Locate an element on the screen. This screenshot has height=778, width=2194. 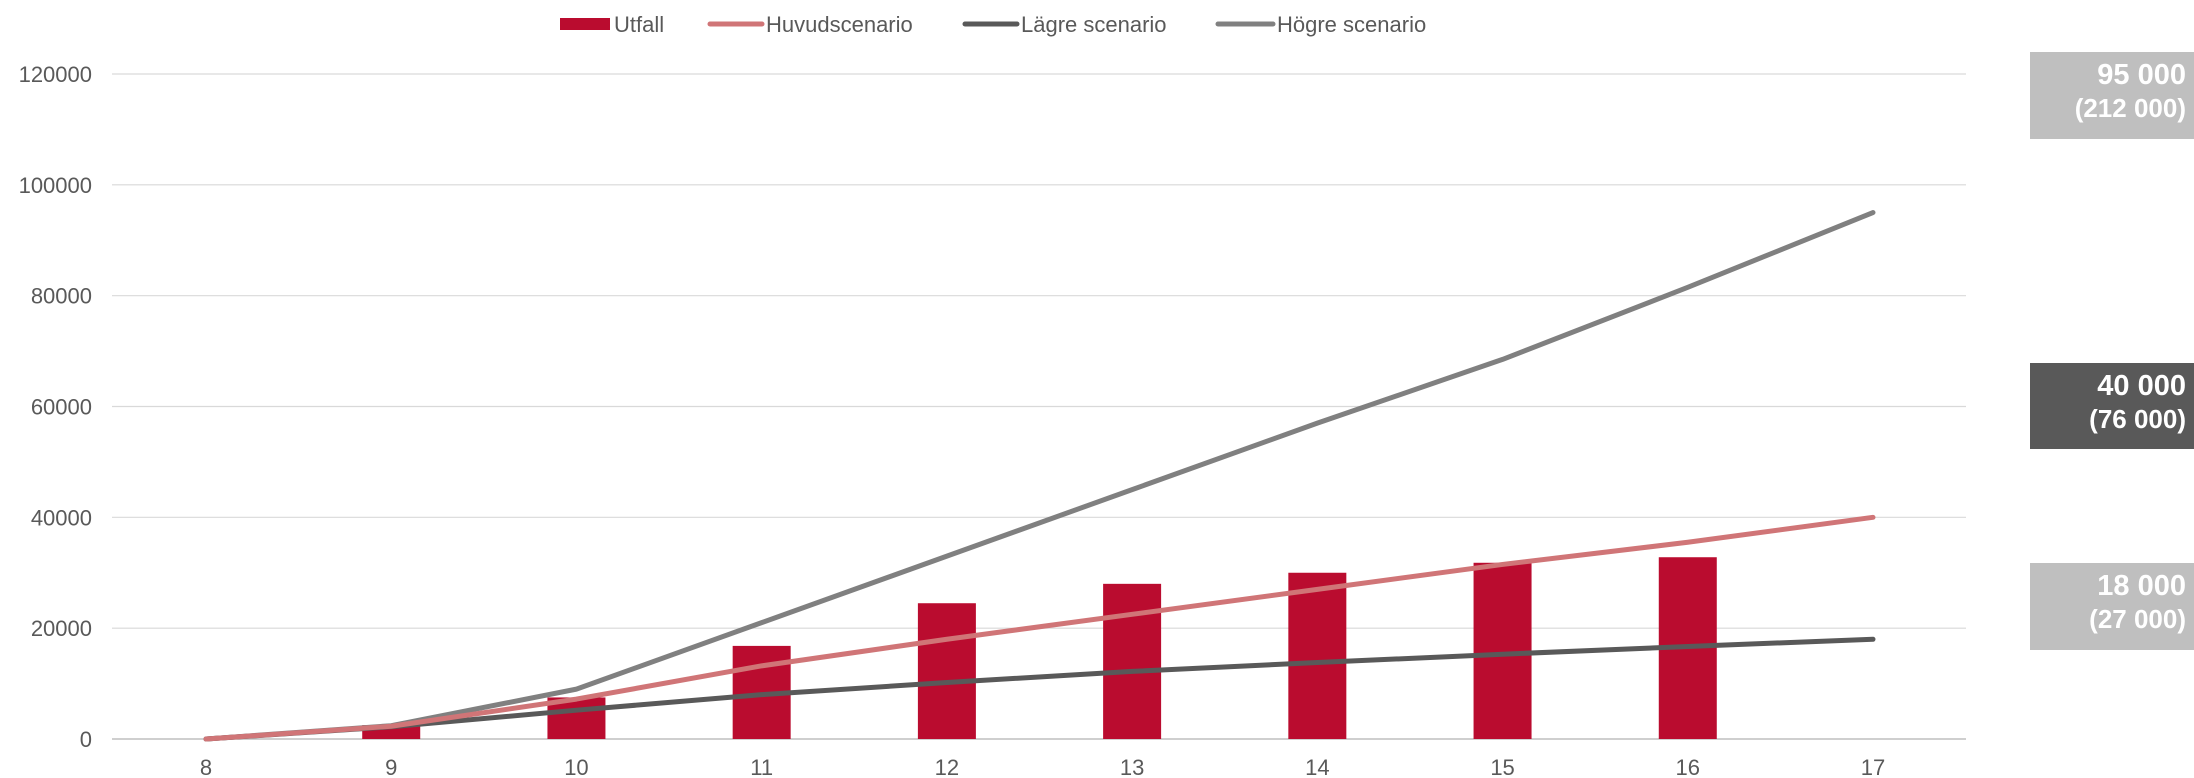
y-tick-label: 60000 is located at coordinates (61, 407).